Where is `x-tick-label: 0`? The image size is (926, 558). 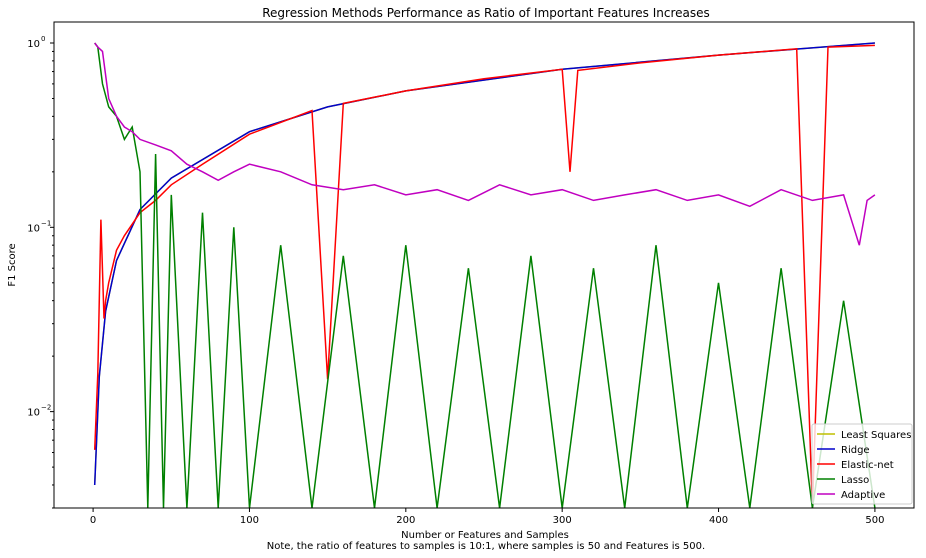 x-tick-label: 0 is located at coordinates (93, 520).